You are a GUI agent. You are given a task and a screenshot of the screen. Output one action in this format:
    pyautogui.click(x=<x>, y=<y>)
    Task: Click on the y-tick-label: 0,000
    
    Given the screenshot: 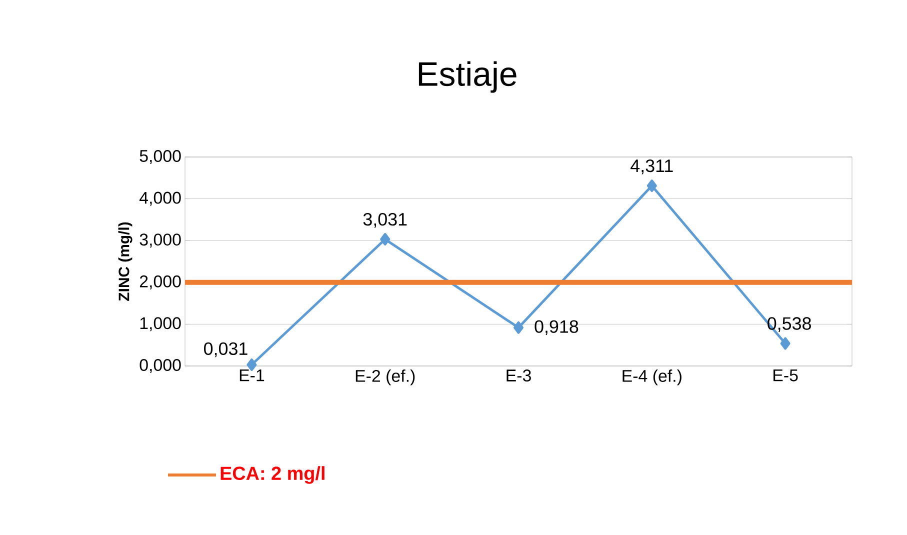 What is the action you would take?
    pyautogui.click(x=160, y=365)
    